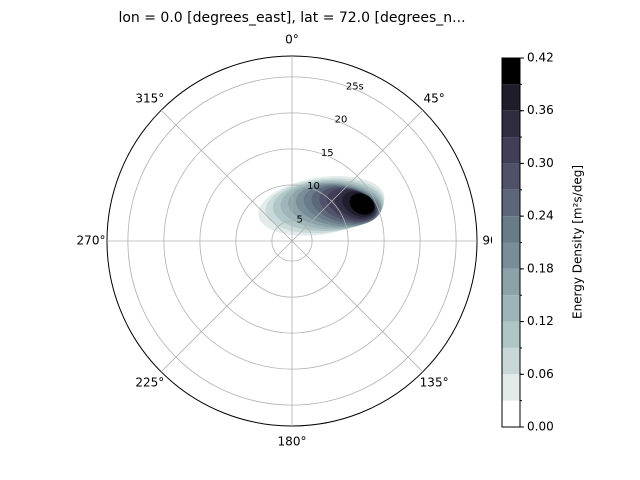 This screenshot has width=640, height=480. What do you see at coordinates (292, 40) in the screenshot?
I see `theta-tick-label: 0°` at bounding box center [292, 40].